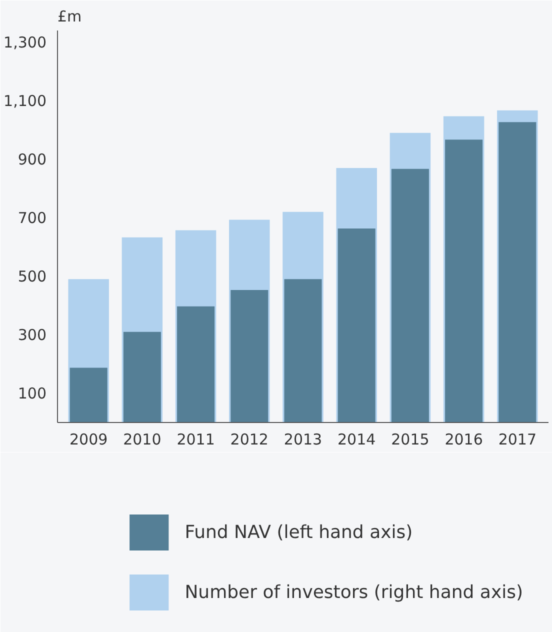 Image resolution: width=552 pixels, height=632 pixels. I want to click on y-tick-label: 1,100, so click(25, 101).